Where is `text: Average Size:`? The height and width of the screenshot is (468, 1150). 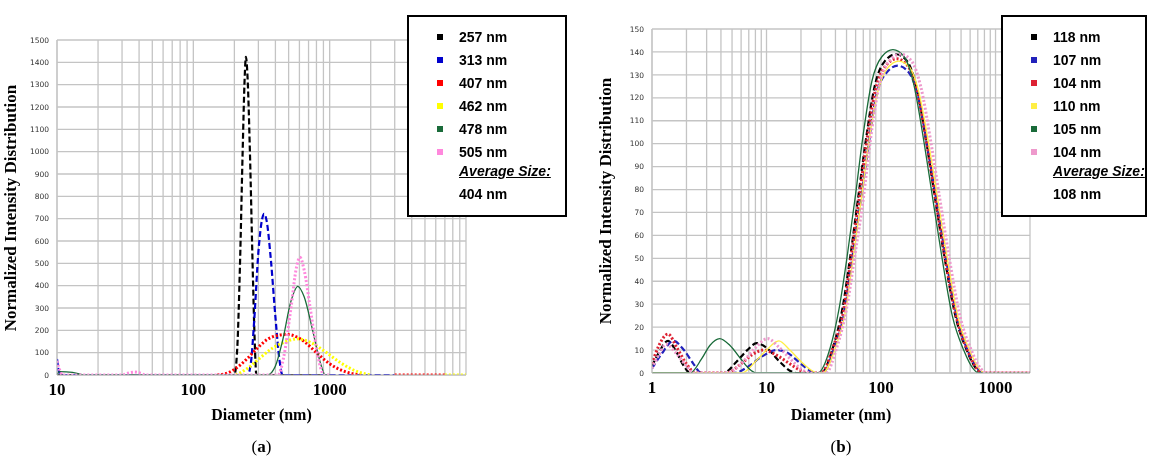 text: Average Size: is located at coordinates (1099, 172).